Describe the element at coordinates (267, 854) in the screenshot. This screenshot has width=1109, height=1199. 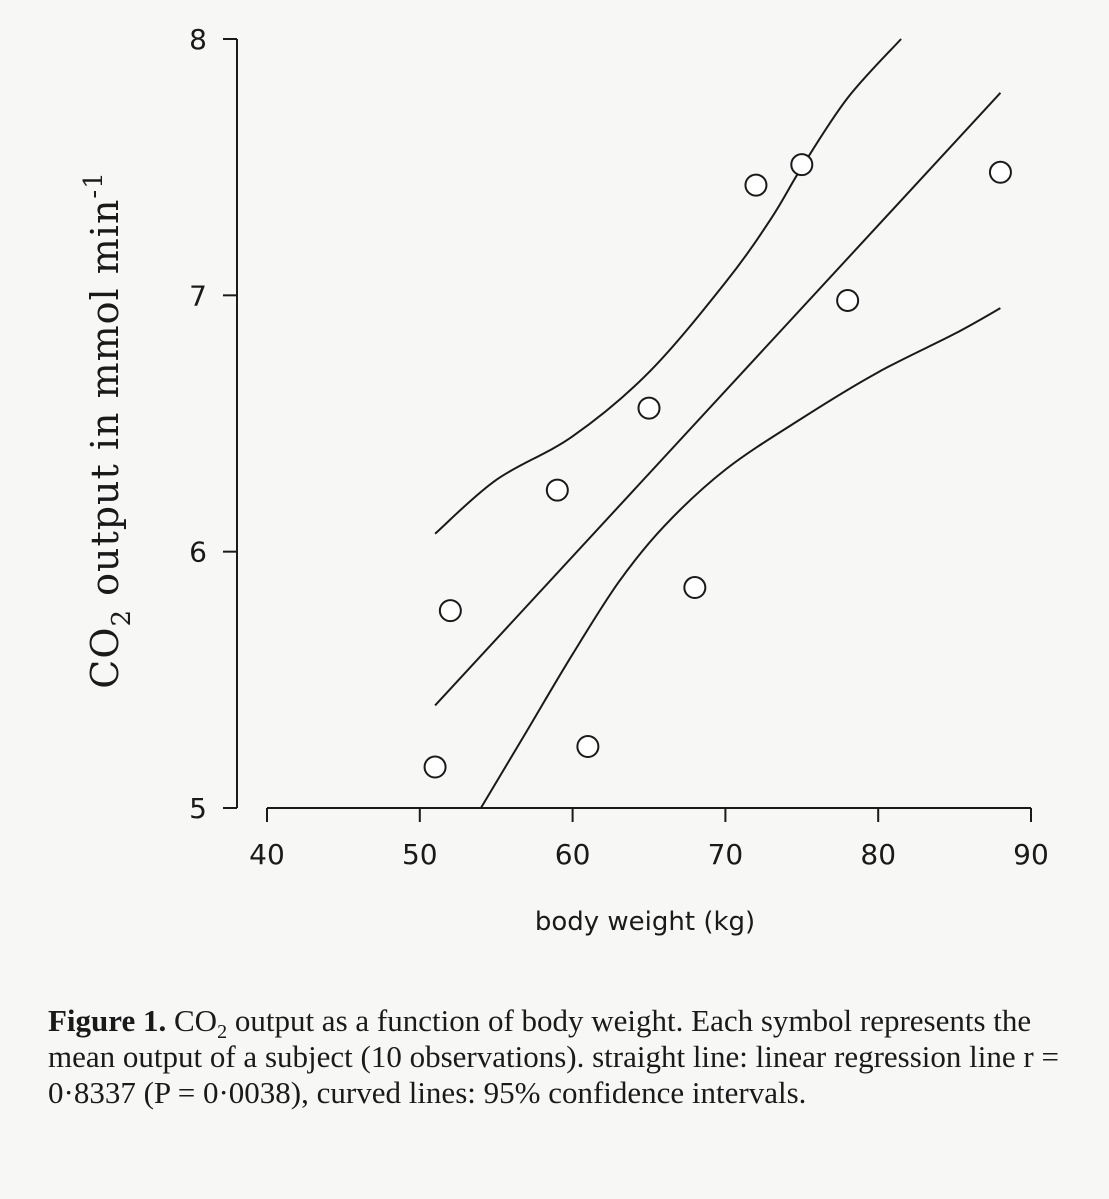
I see `x-tick-label: 40` at that location.